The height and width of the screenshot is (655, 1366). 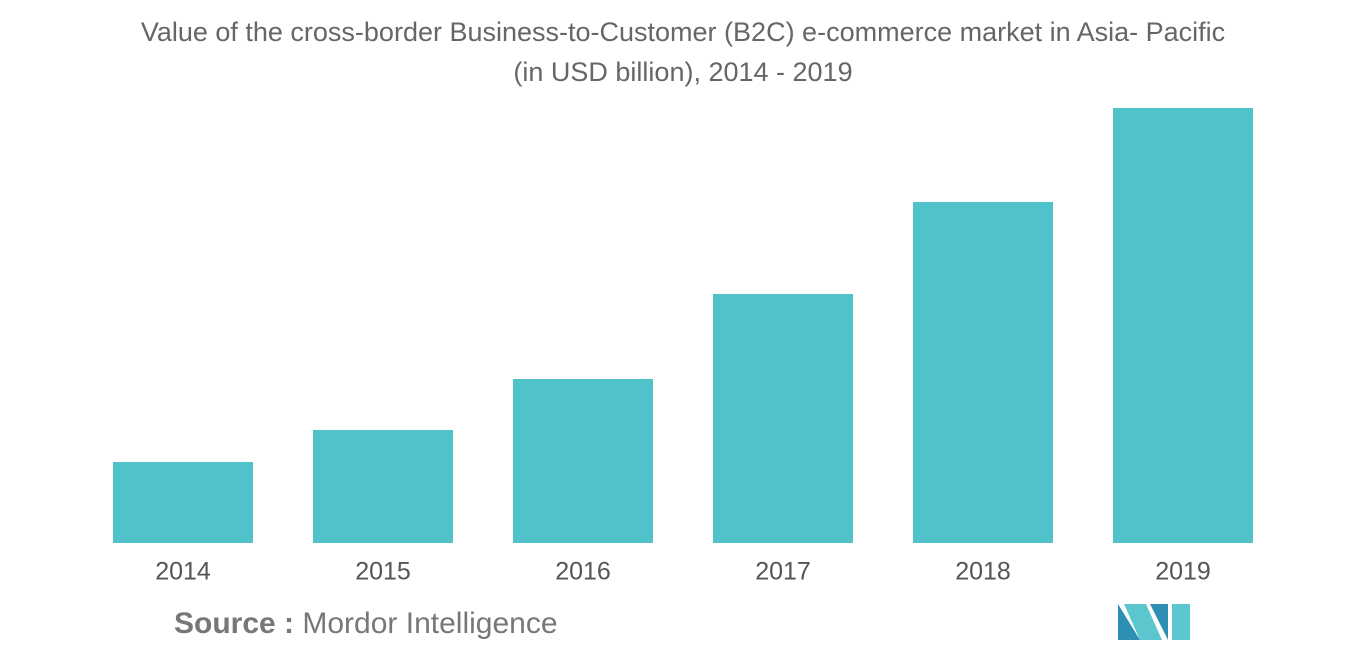 I want to click on logo, so click(x=1154, y=622).